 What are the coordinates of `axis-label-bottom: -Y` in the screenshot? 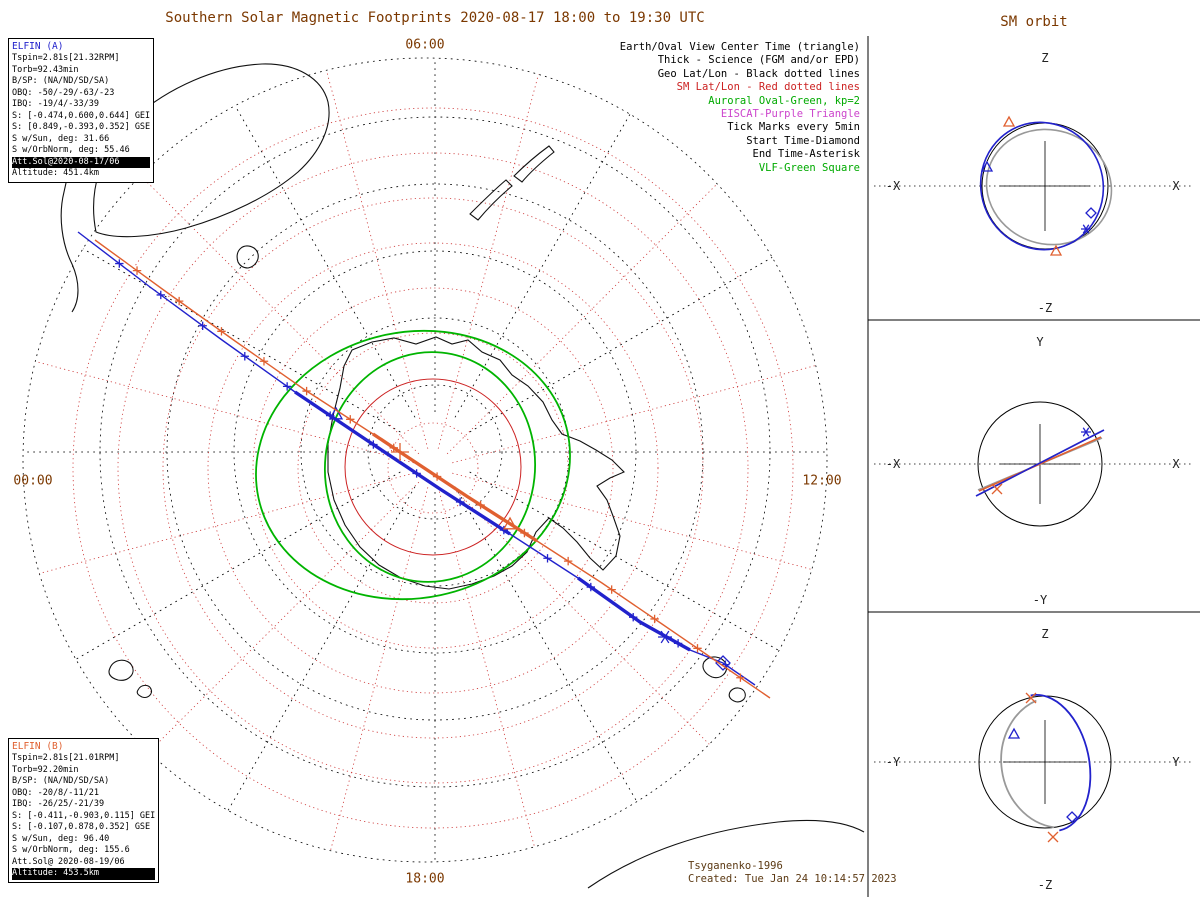 It's located at (1040, 600).